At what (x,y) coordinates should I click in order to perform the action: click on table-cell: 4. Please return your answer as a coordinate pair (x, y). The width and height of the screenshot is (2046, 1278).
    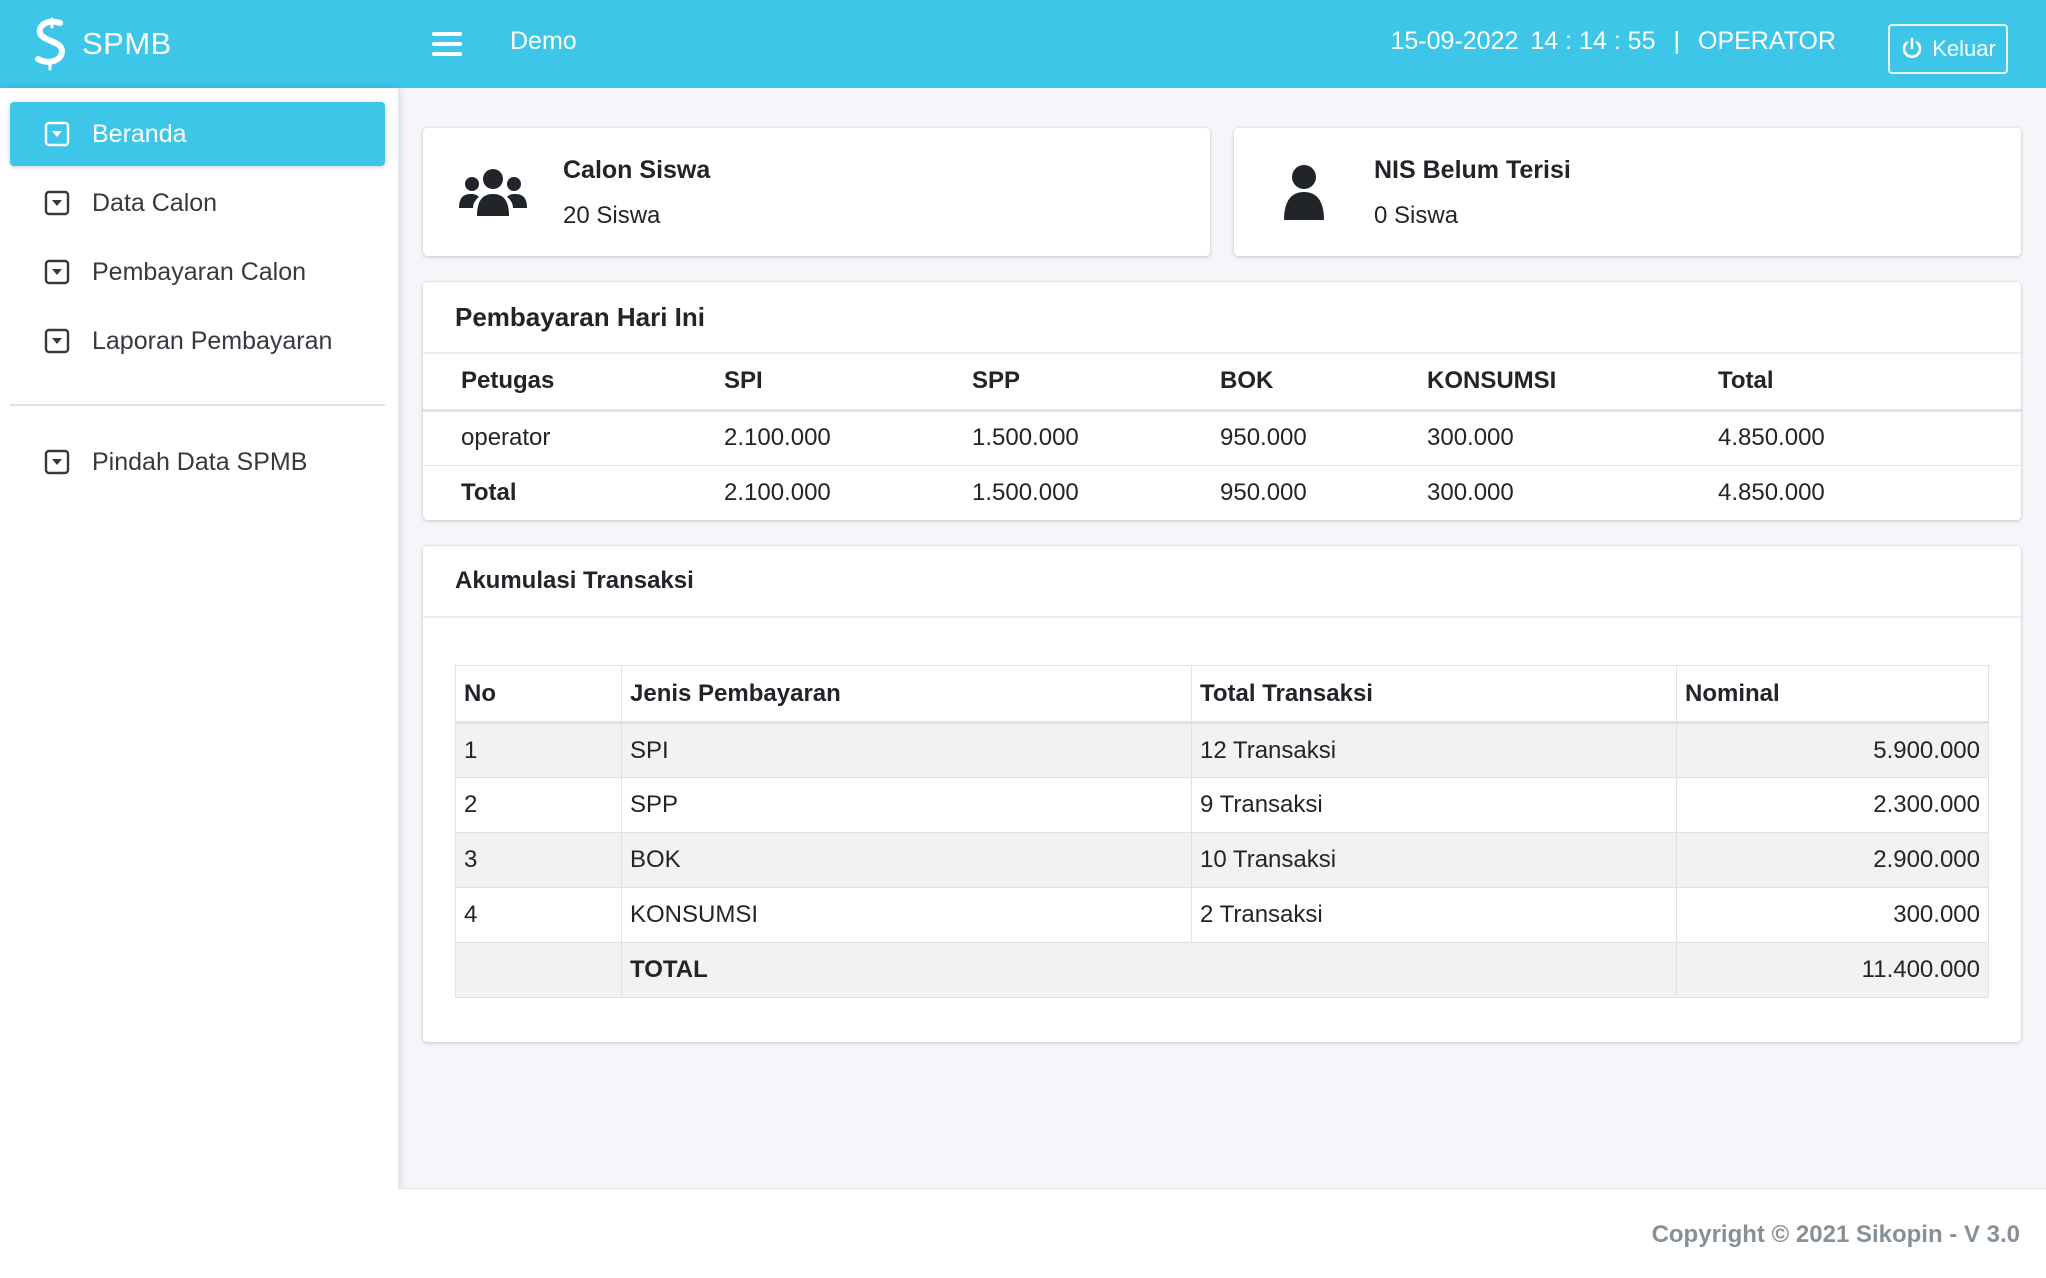
    Looking at the image, I should click on (538, 915).